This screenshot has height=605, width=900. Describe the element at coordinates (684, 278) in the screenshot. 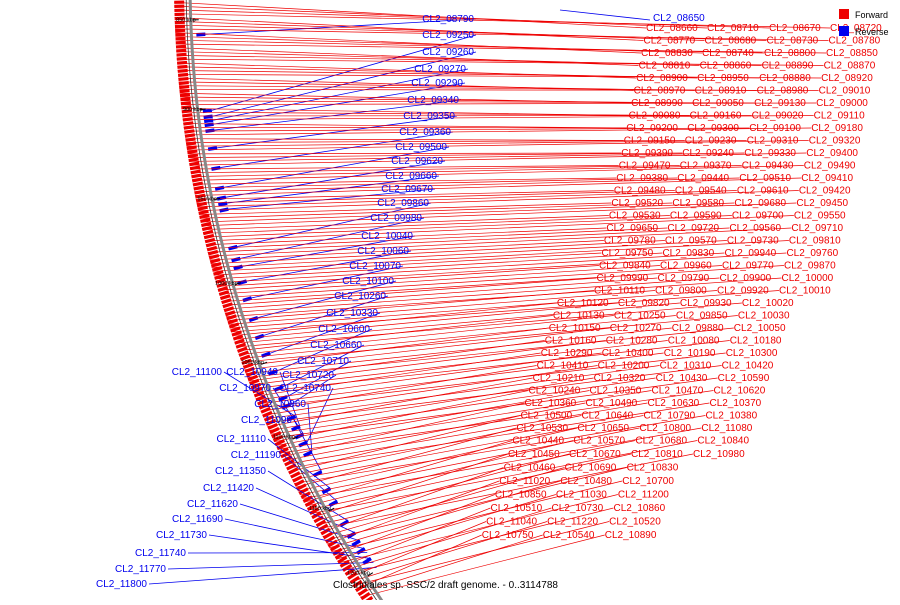

I see `forward-gene-label: CL2_09790` at that location.